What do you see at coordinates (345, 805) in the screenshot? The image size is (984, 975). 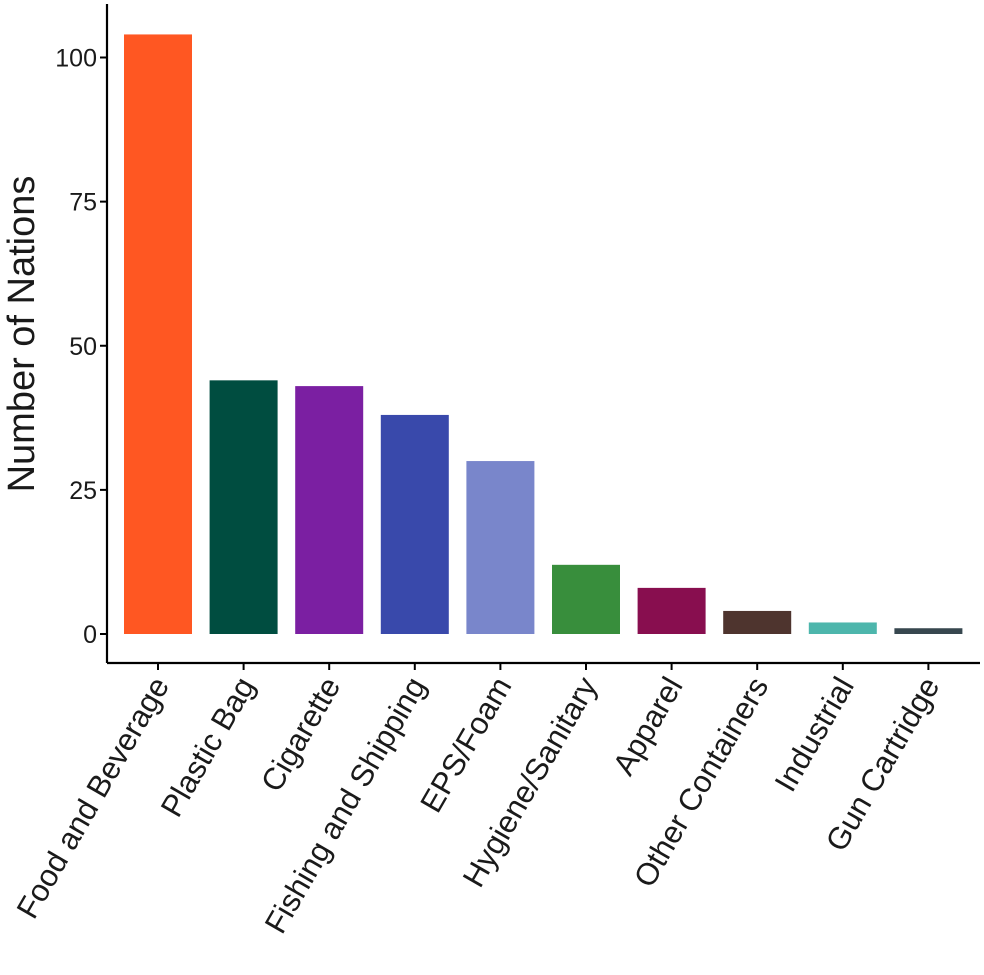 I see `x-tick-label: Fishing and Shipping` at bounding box center [345, 805].